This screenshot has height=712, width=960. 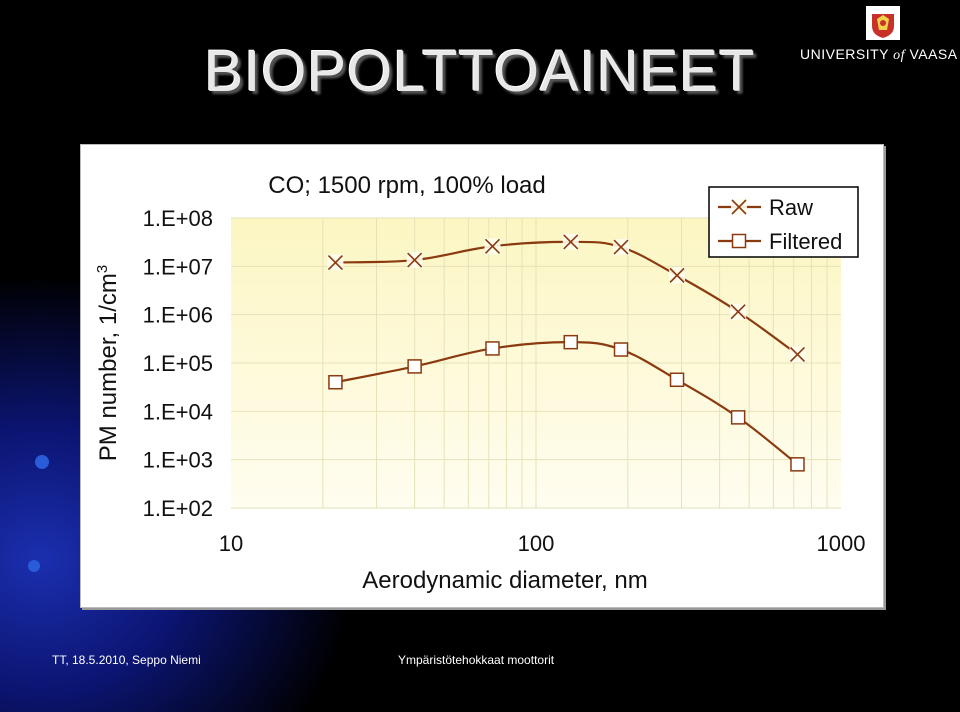 What do you see at coordinates (899, 55) in the screenshot?
I see `university-of: of` at bounding box center [899, 55].